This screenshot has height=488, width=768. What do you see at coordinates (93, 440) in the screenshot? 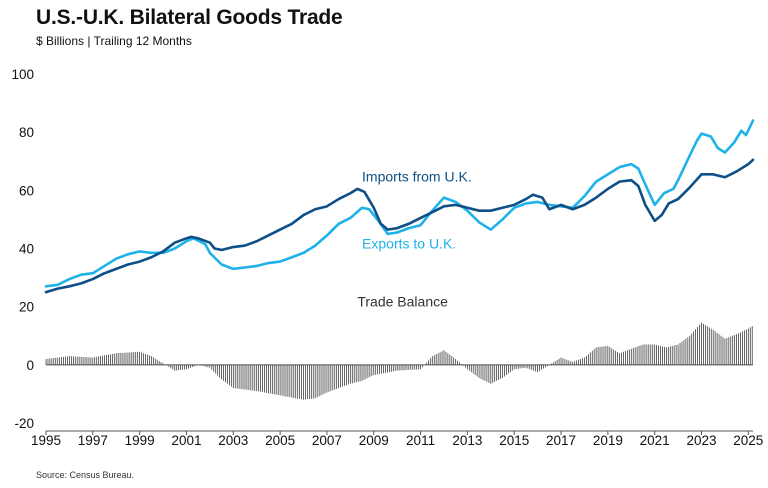
I see `x-tick-label: 1997` at bounding box center [93, 440].